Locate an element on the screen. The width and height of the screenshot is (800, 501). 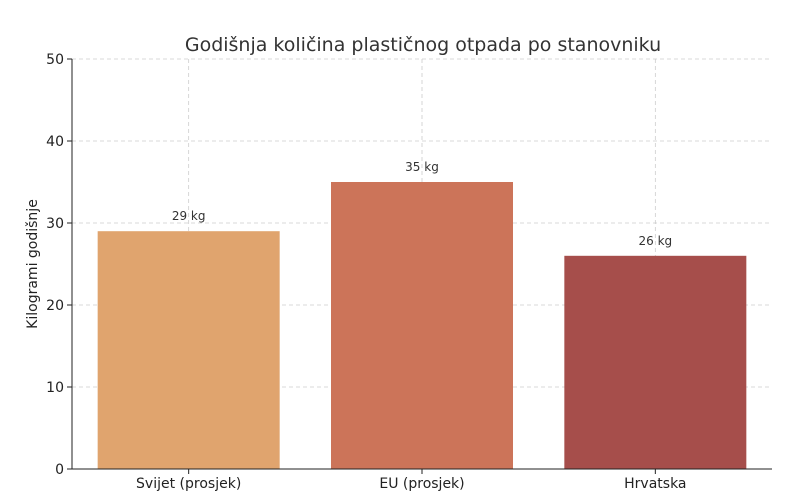
x-tick-label: EU (prosjek) is located at coordinates (421, 484).